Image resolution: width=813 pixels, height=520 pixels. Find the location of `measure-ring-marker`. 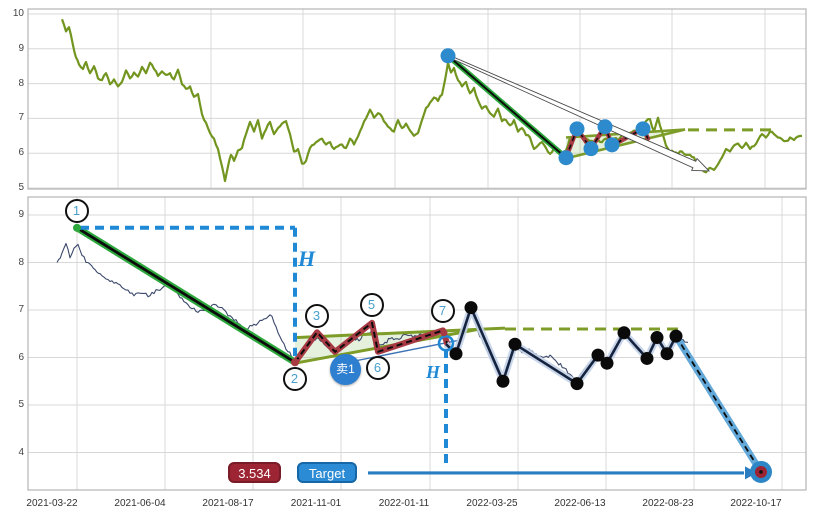

measure-ring-marker is located at coordinates (446, 343).